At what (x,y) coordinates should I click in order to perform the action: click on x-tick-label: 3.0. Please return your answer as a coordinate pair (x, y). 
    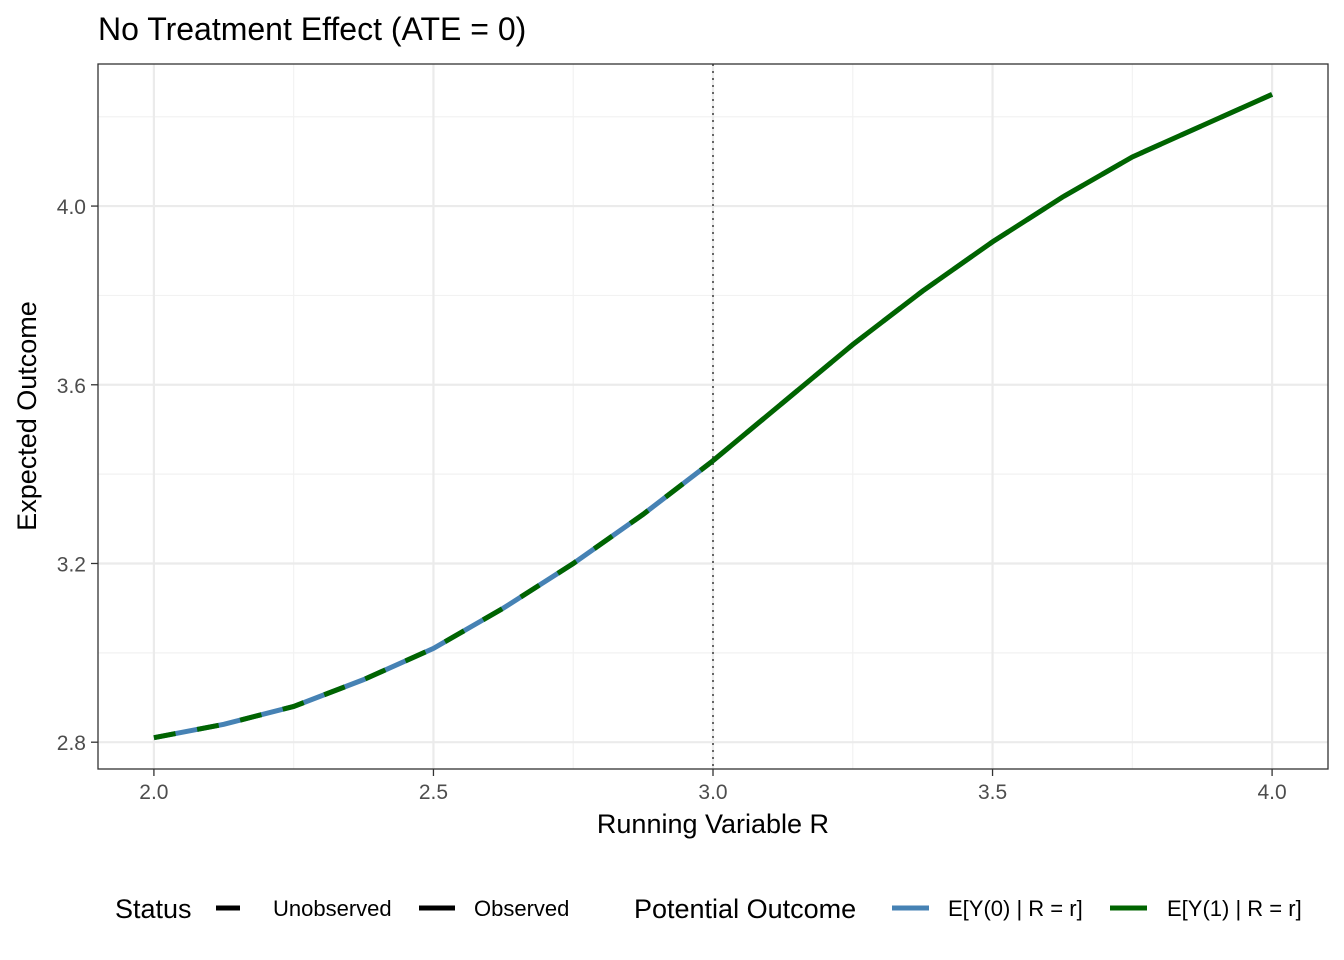
    Looking at the image, I should click on (712, 792).